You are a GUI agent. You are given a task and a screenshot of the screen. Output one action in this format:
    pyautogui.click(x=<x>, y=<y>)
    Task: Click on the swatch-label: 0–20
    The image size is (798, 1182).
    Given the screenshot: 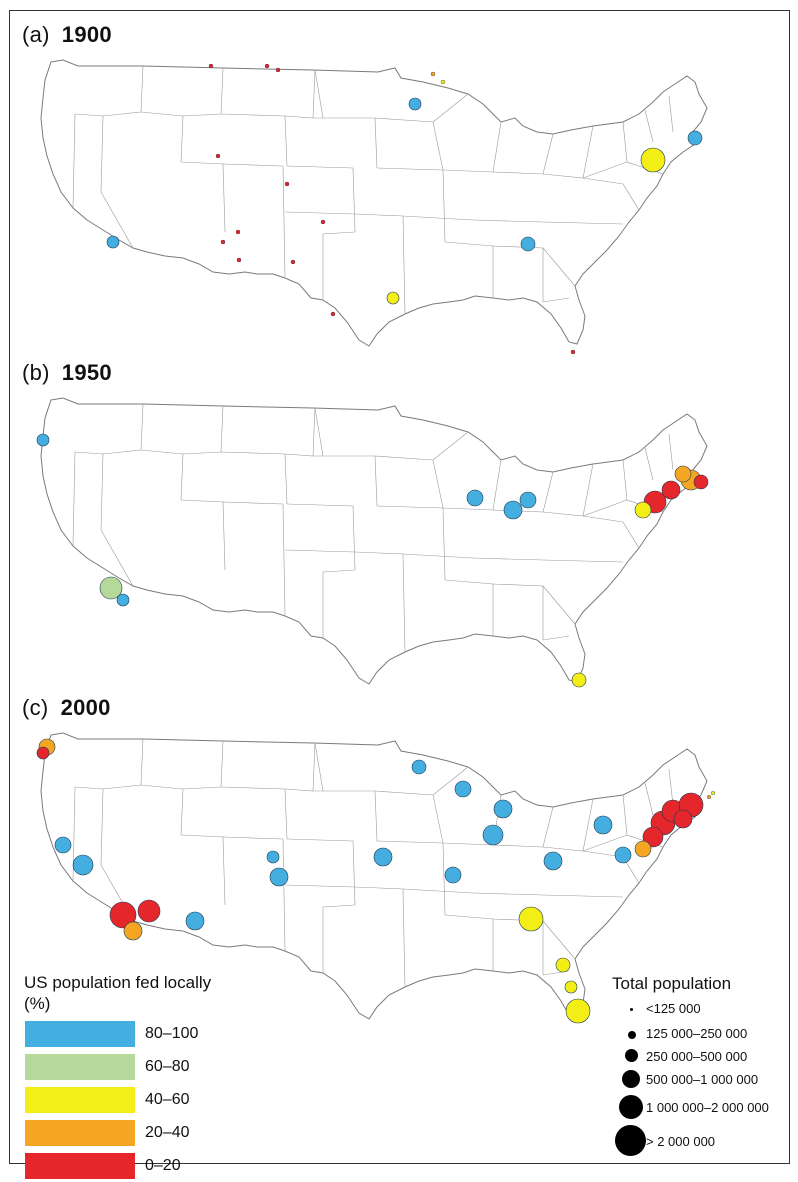 What is the action you would take?
    pyautogui.click(x=163, y=1165)
    